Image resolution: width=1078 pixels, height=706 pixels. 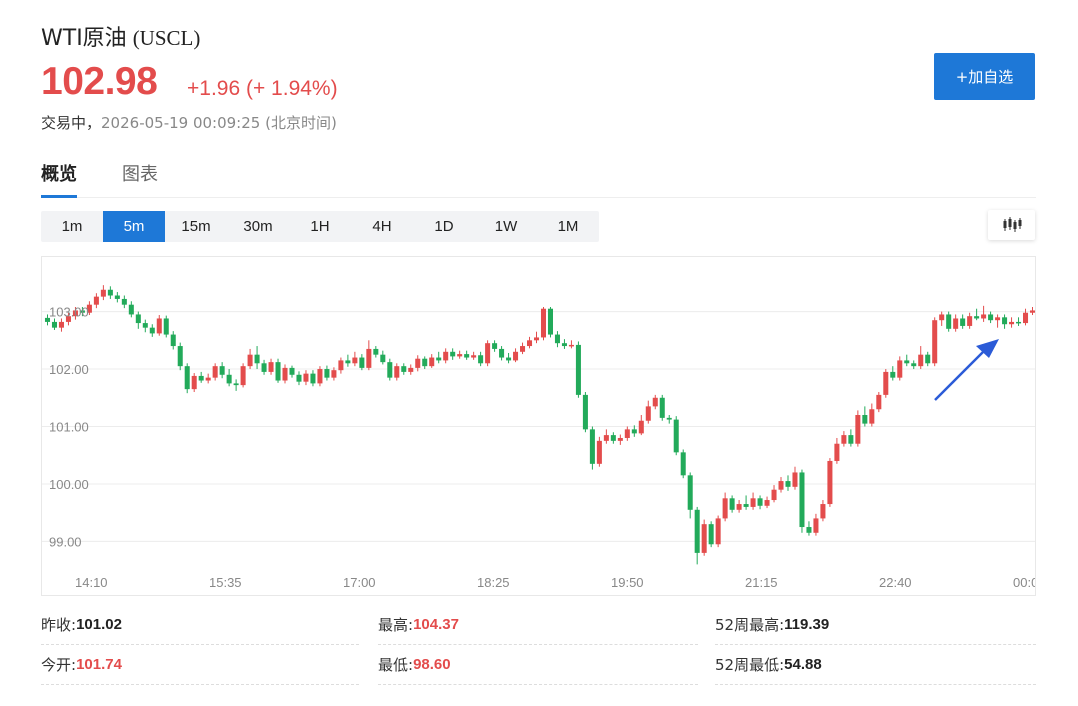 I want to click on stat-value: 101.74, so click(x=99, y=664).